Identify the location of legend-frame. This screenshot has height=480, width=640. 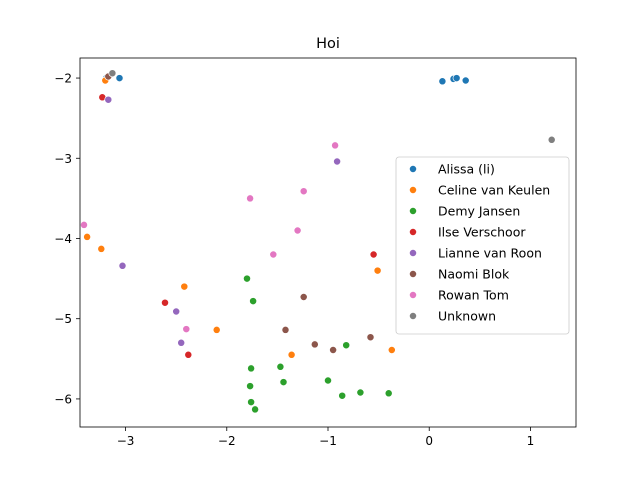
(482, 245).